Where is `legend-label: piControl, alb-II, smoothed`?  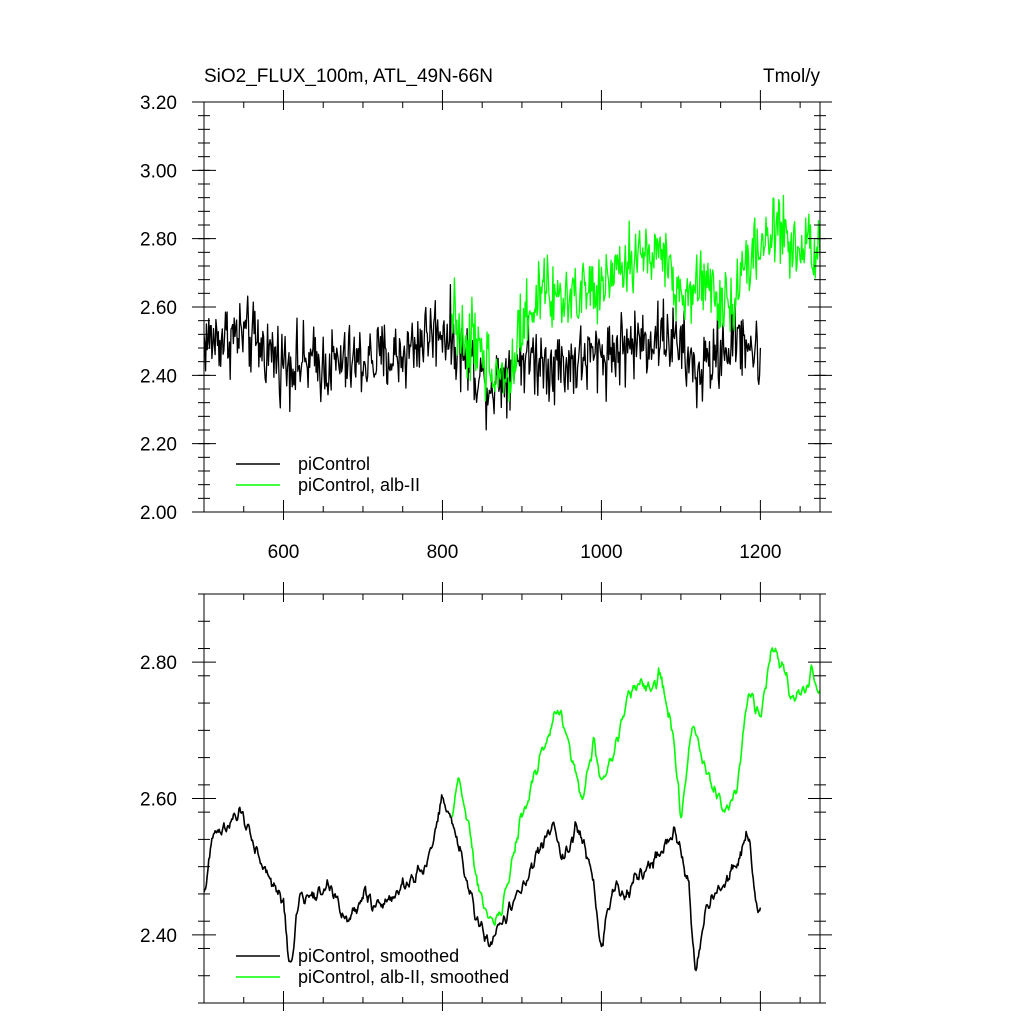
legend-label: piControl, alb-II, smoothed is located at coordinates (403, 977).